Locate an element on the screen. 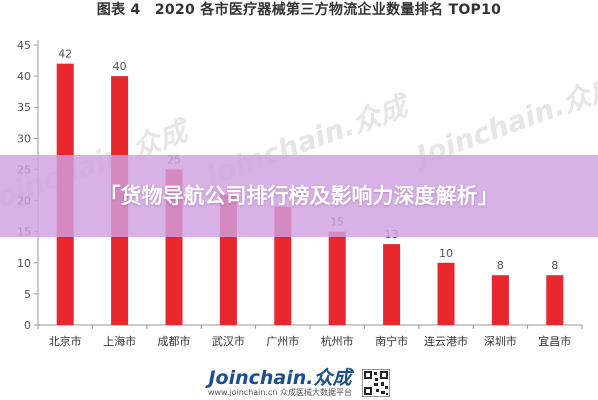  data-label: 10 is located at coordinates (446, 253).